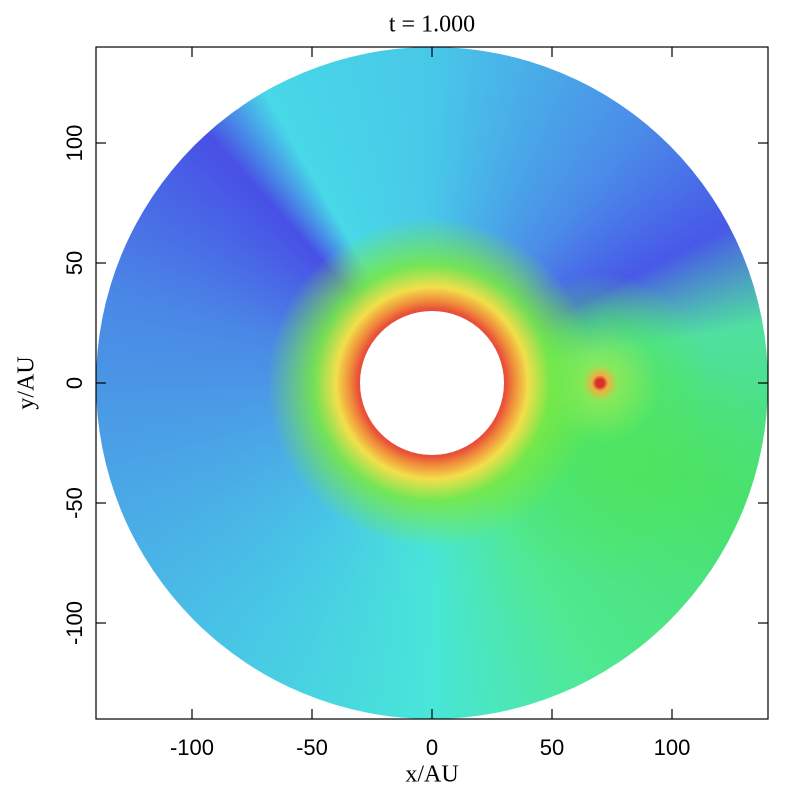 This screenshot has width=800, height=800. I want to click on y-tick-label: 100, so click(74, 143).